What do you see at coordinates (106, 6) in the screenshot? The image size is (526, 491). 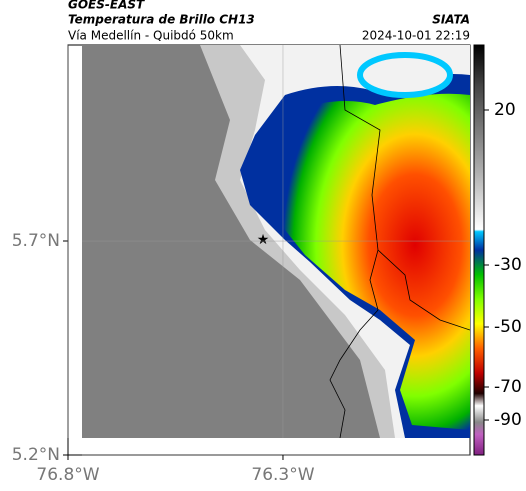 I see `satellite: GOES-EAST` at bounding box center [106, 6].